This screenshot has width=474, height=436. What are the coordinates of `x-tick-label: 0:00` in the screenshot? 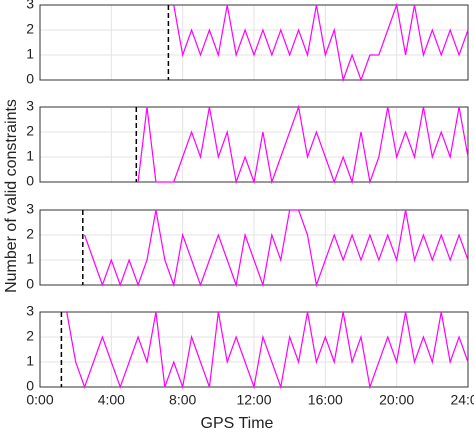 It's located at (39, 400).